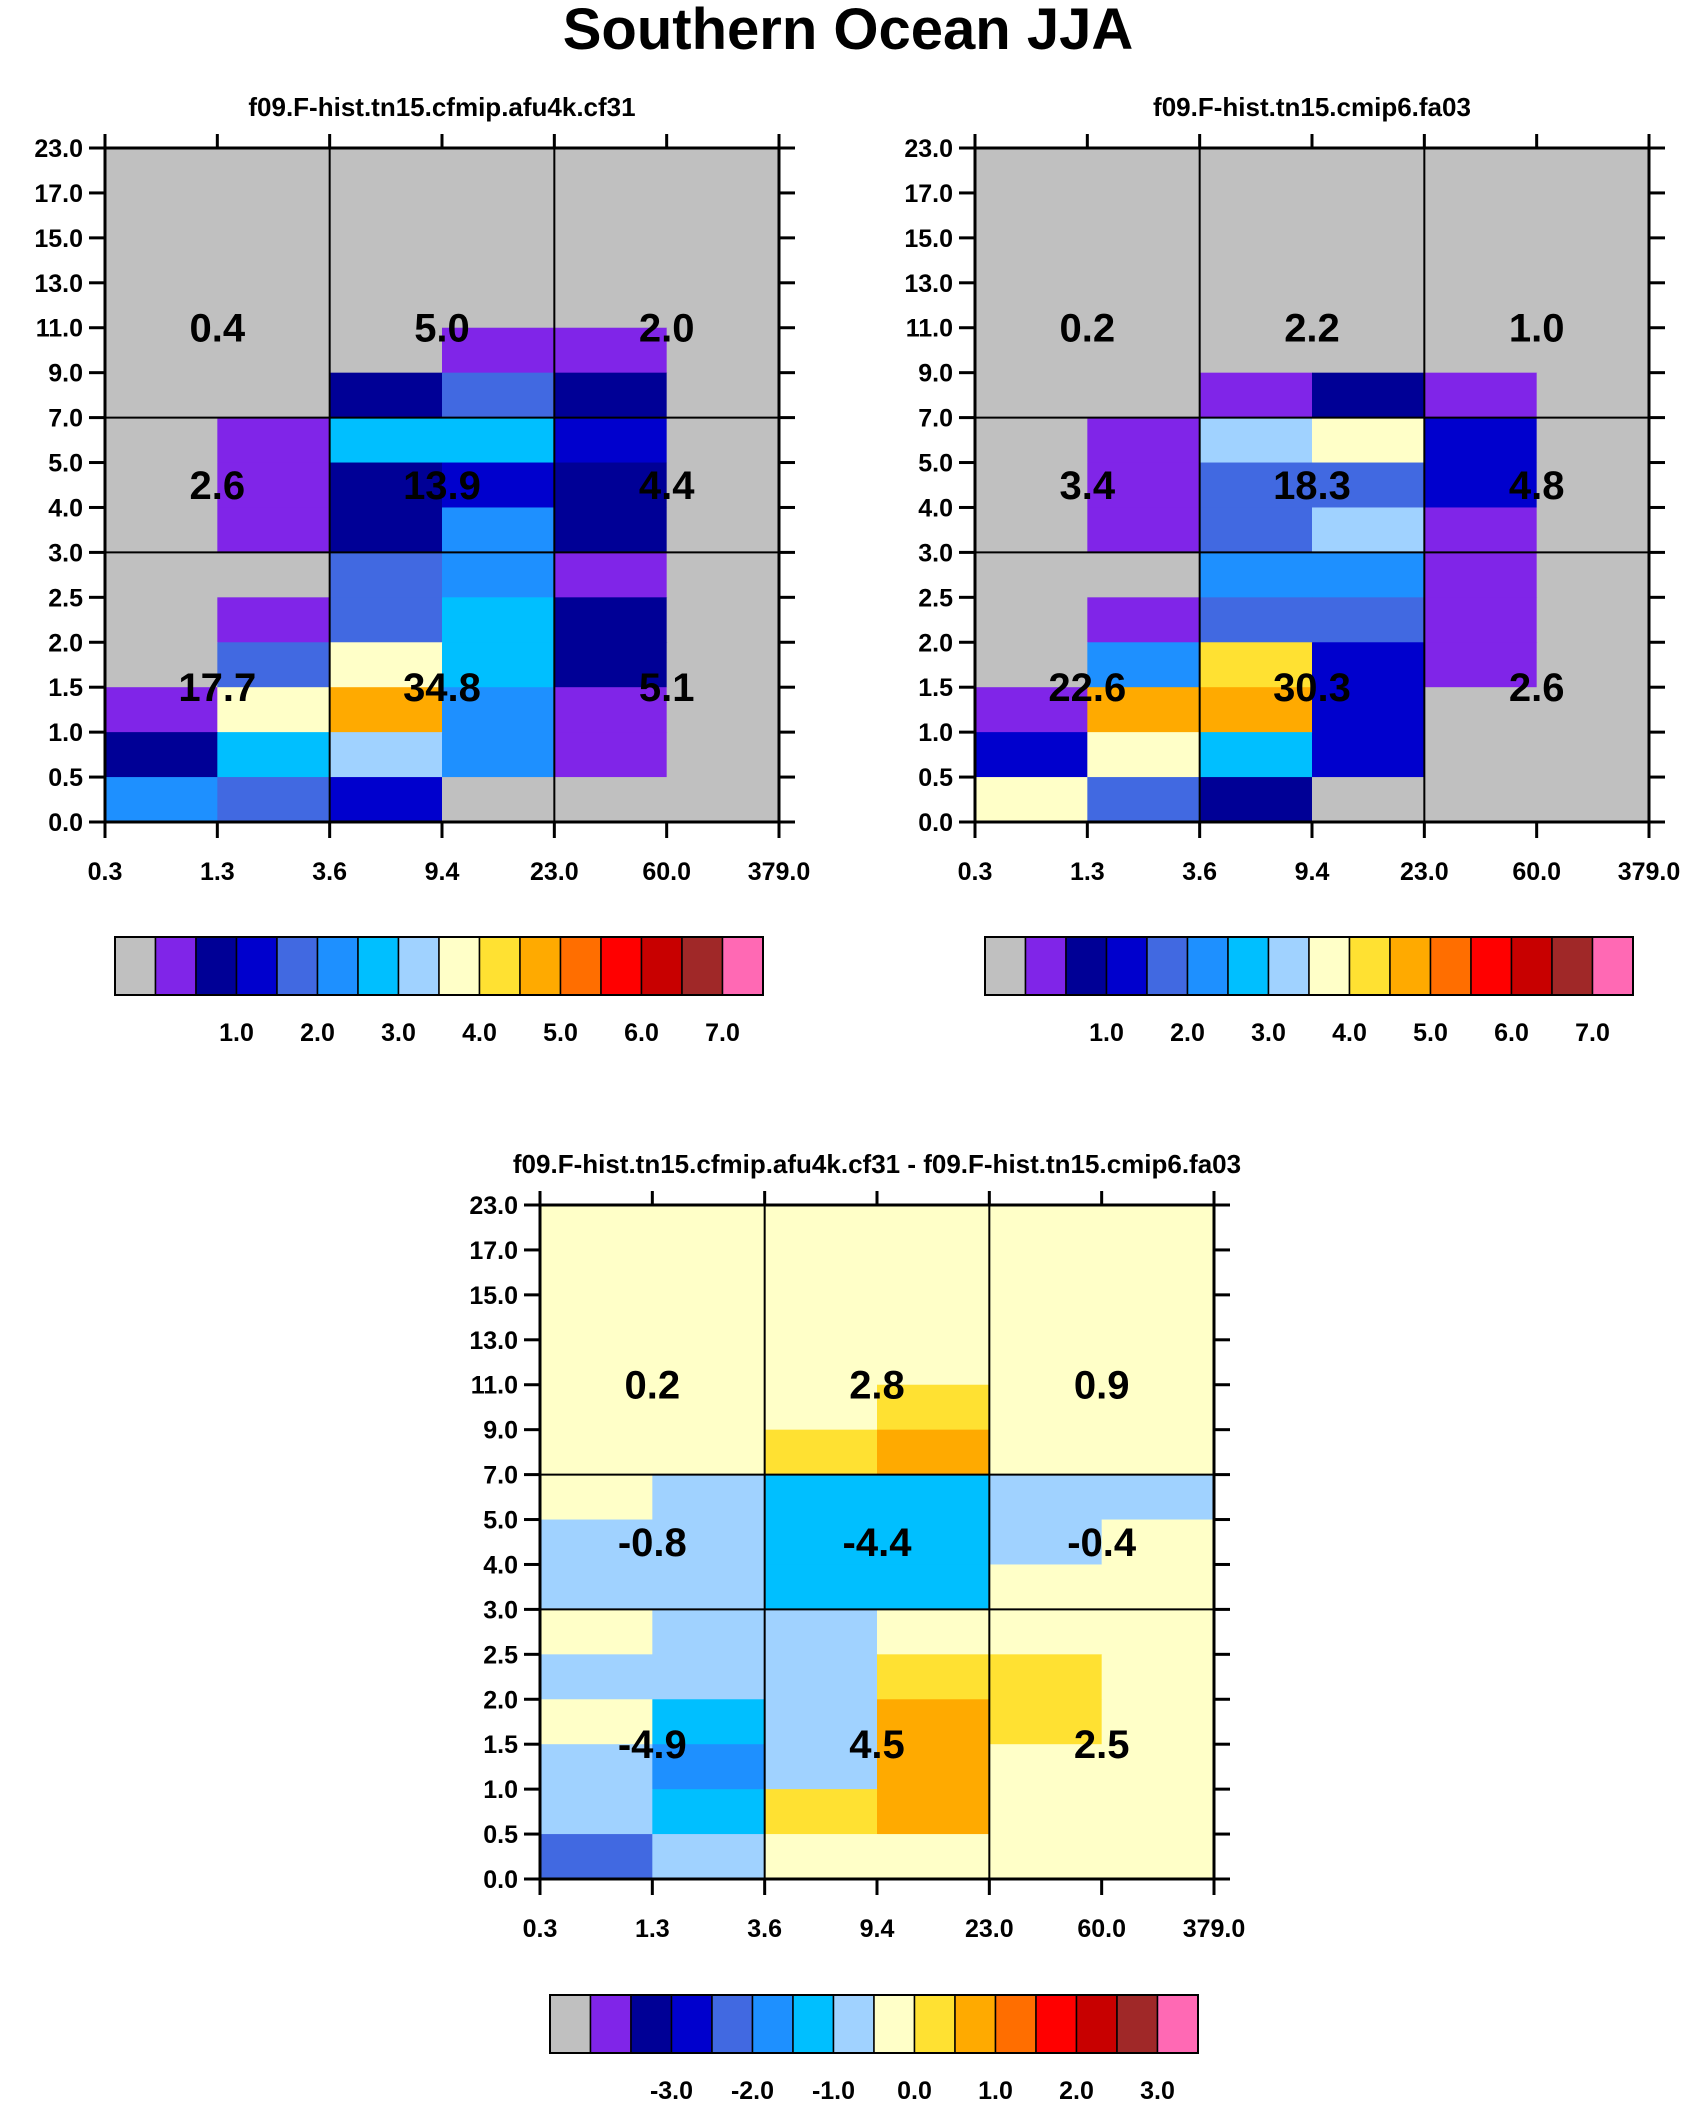  Describe the element at coordinates (877, 1745) in the screenshot. I see `region-value-label: 4.5` at that location.